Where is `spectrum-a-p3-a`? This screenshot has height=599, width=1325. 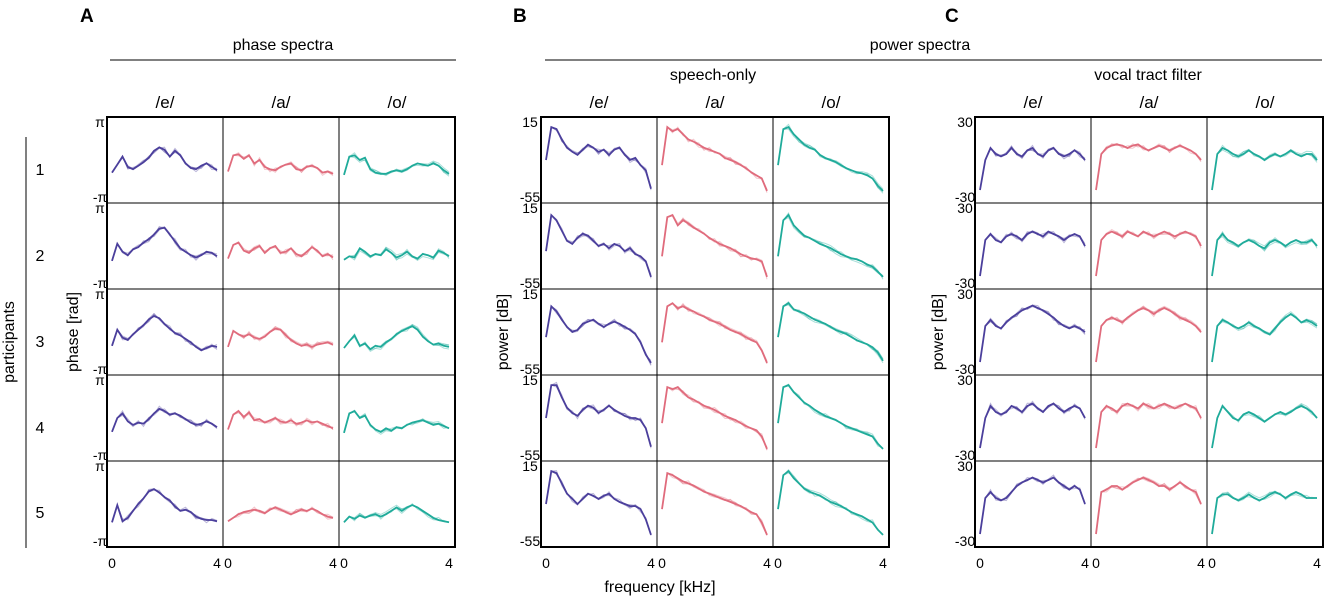 spectrum-a-p3-a is located at coordinates (280, 338).